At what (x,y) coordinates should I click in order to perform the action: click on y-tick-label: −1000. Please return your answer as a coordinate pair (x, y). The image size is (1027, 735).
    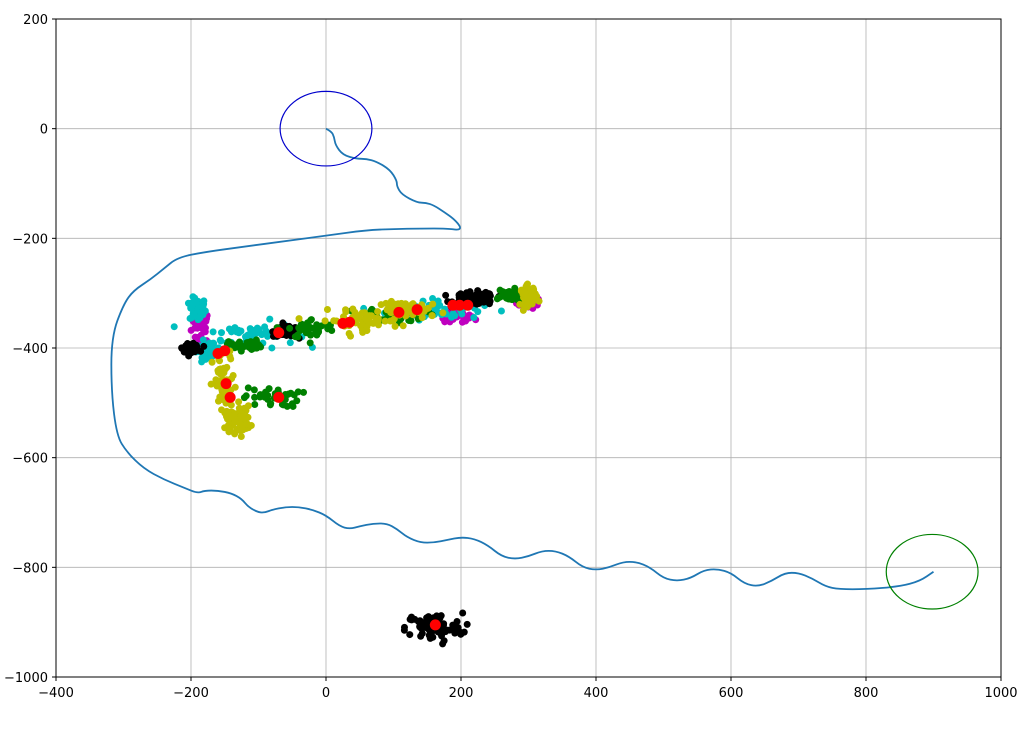
    Looking at the image, I should click on (26, 678).